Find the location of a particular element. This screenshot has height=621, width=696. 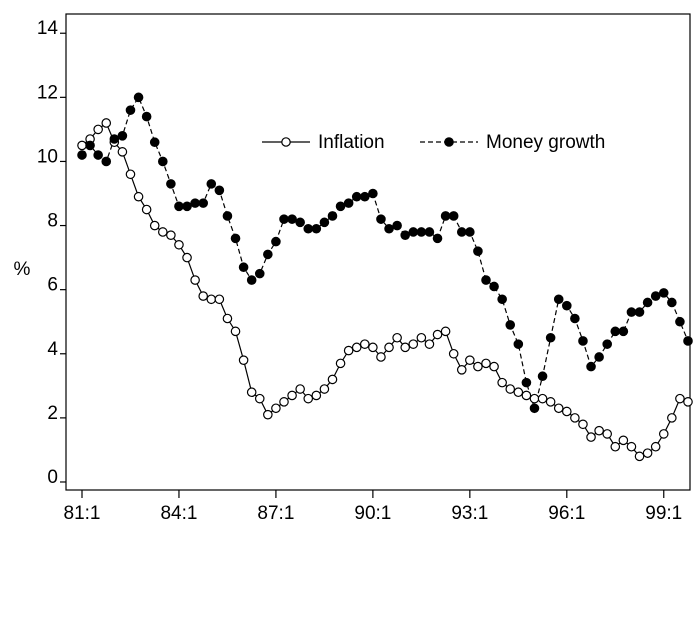

y-tick-label: 8 is located at coordinates (52, 221).